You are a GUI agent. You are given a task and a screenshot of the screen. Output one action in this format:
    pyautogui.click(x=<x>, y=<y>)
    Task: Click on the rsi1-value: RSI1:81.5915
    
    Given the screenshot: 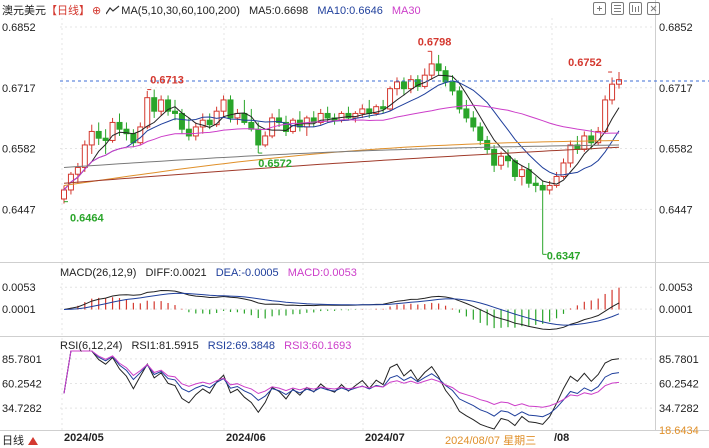 What is the action you would take?
    pyautogui.click(x=165, y=346)
    